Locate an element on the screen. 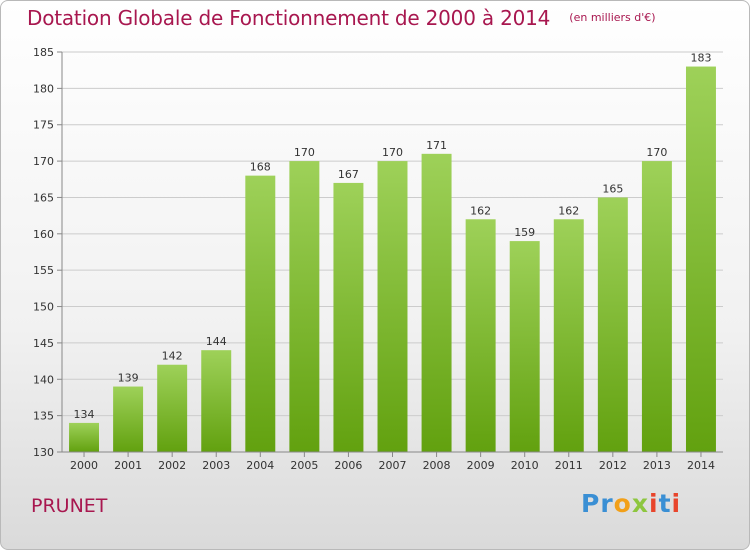  bar-value-label: 142 is located at coordinates (172, 356).